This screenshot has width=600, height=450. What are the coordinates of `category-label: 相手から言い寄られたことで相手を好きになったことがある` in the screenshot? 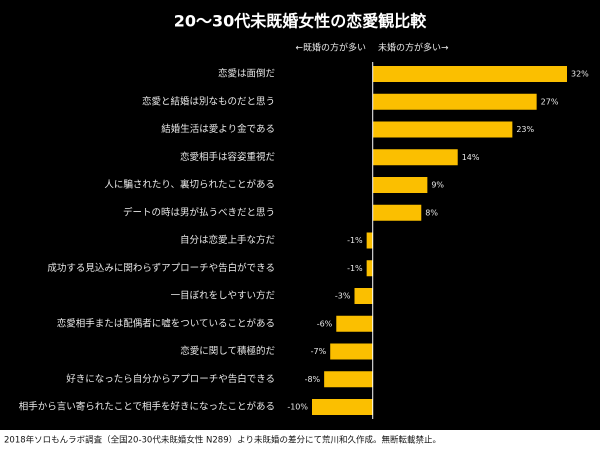 It's located at (147, 407).